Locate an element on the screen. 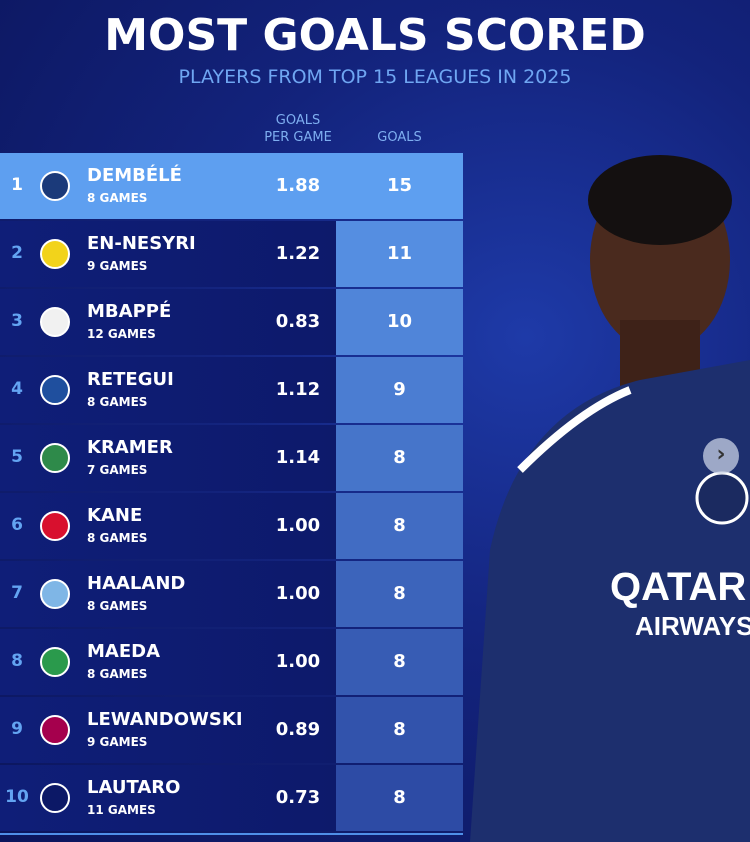 The width and height of the screenshot is (750, 842). goals-per-game: 1.12 is located at coordinates (298, 389).